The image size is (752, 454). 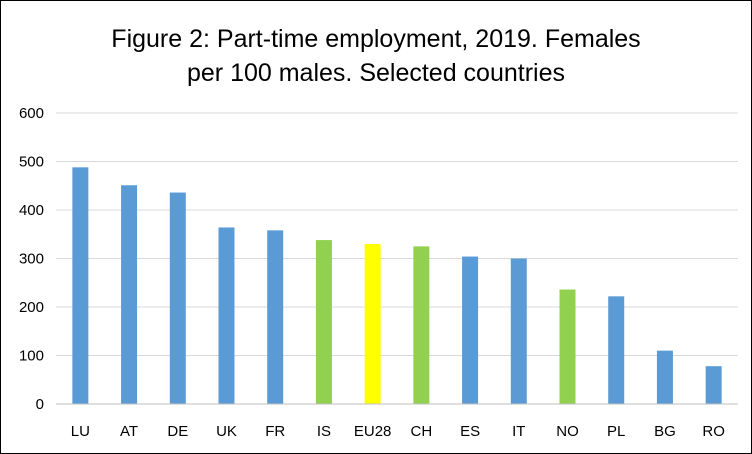 What do you see at coordinates (664, 377) in the screenshot?
I see `bar-bg` at bounding box center [664, 377].